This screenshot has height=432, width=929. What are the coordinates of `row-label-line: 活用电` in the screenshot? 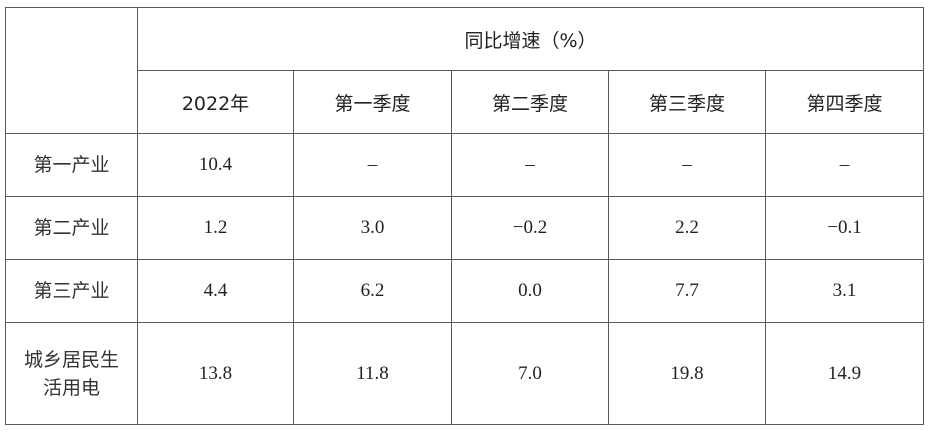 It's located at (71, 387).